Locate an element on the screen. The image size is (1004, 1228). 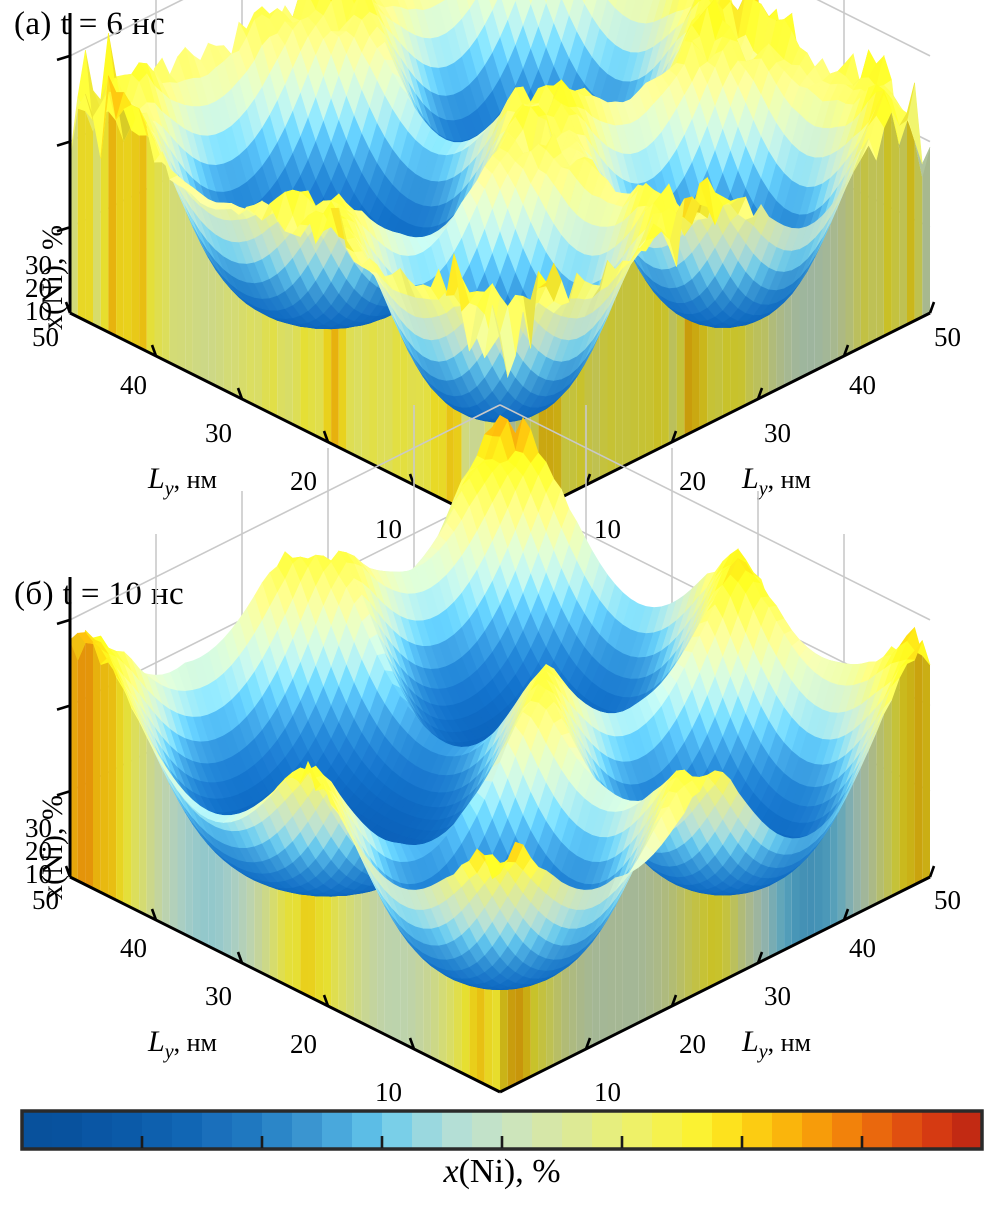
panel-a-left-tick-50: 50 is located at coordinates (45, 337).